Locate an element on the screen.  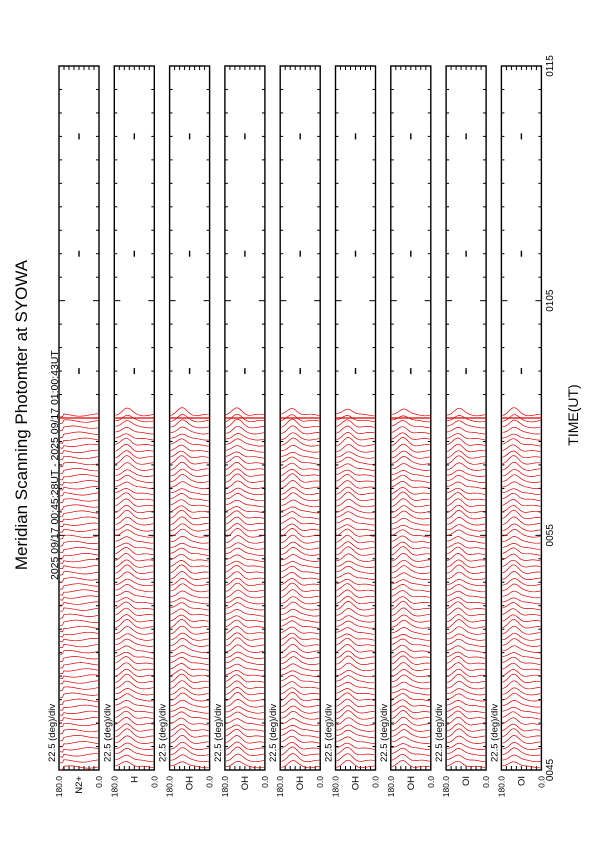
x-axis-label: TIME(UT) is located at coordinates (573, 414).